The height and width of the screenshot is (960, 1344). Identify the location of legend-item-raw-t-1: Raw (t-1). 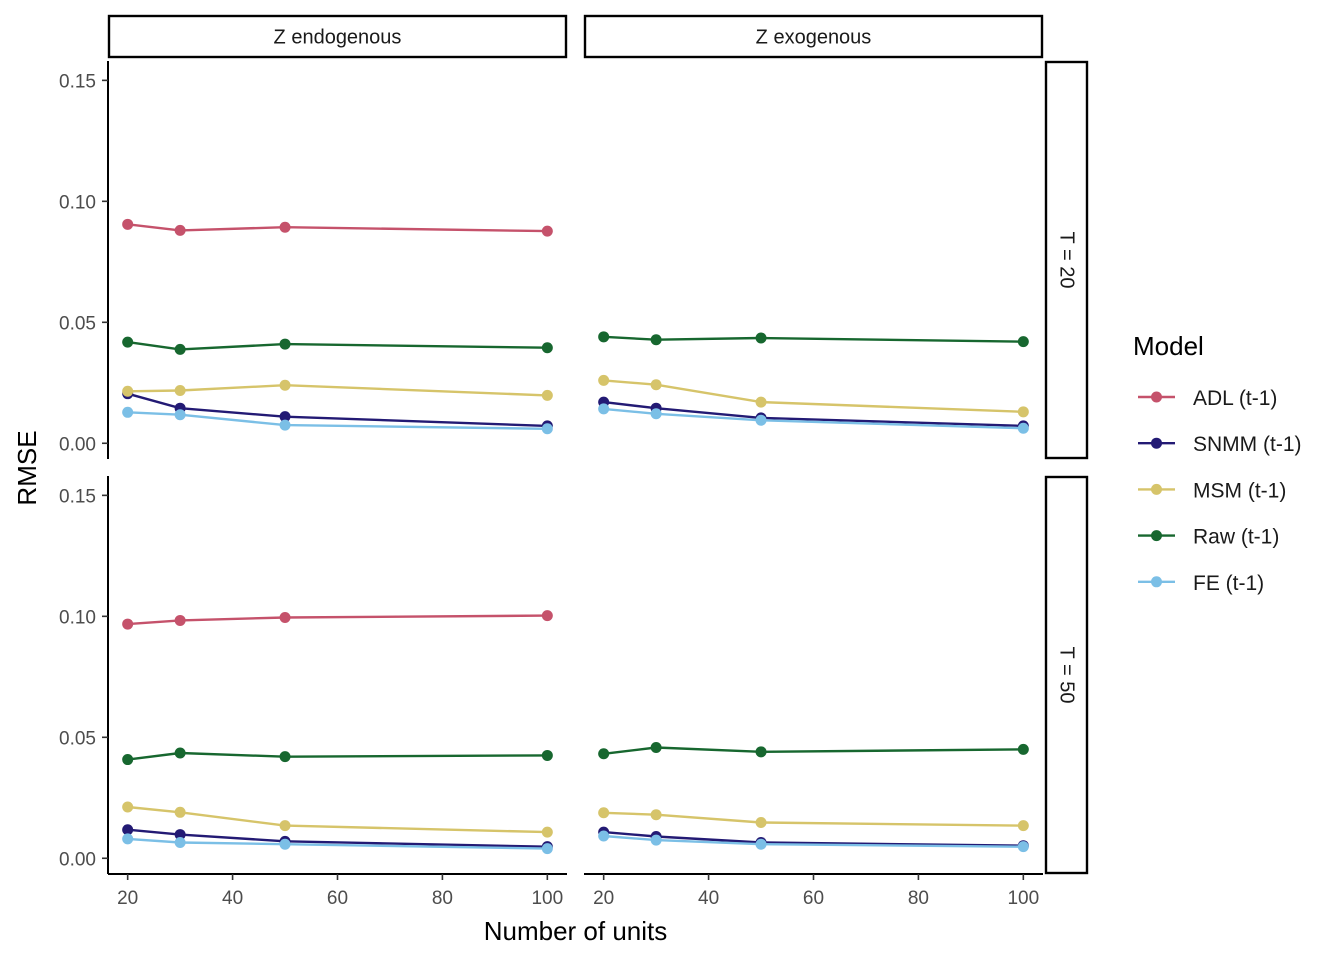
(1208, 537).